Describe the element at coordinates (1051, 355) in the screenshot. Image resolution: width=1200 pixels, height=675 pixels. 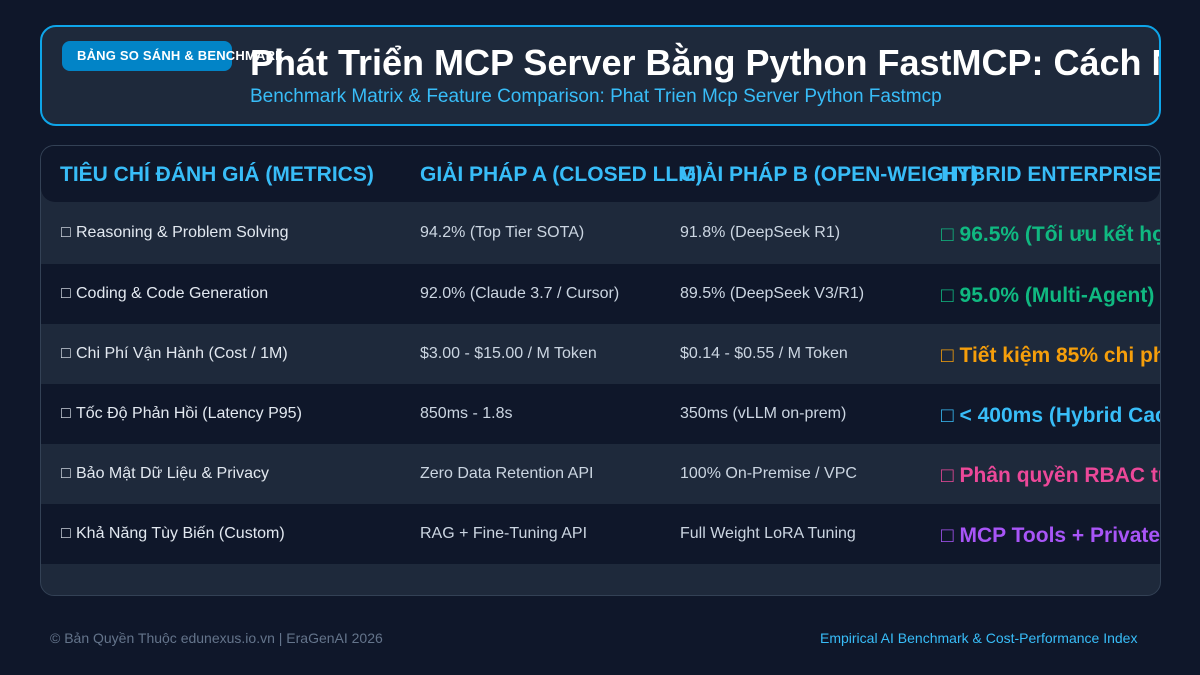
I see `hybrid-cell: □ Tiết kiệm 85% chi phí` at that location.